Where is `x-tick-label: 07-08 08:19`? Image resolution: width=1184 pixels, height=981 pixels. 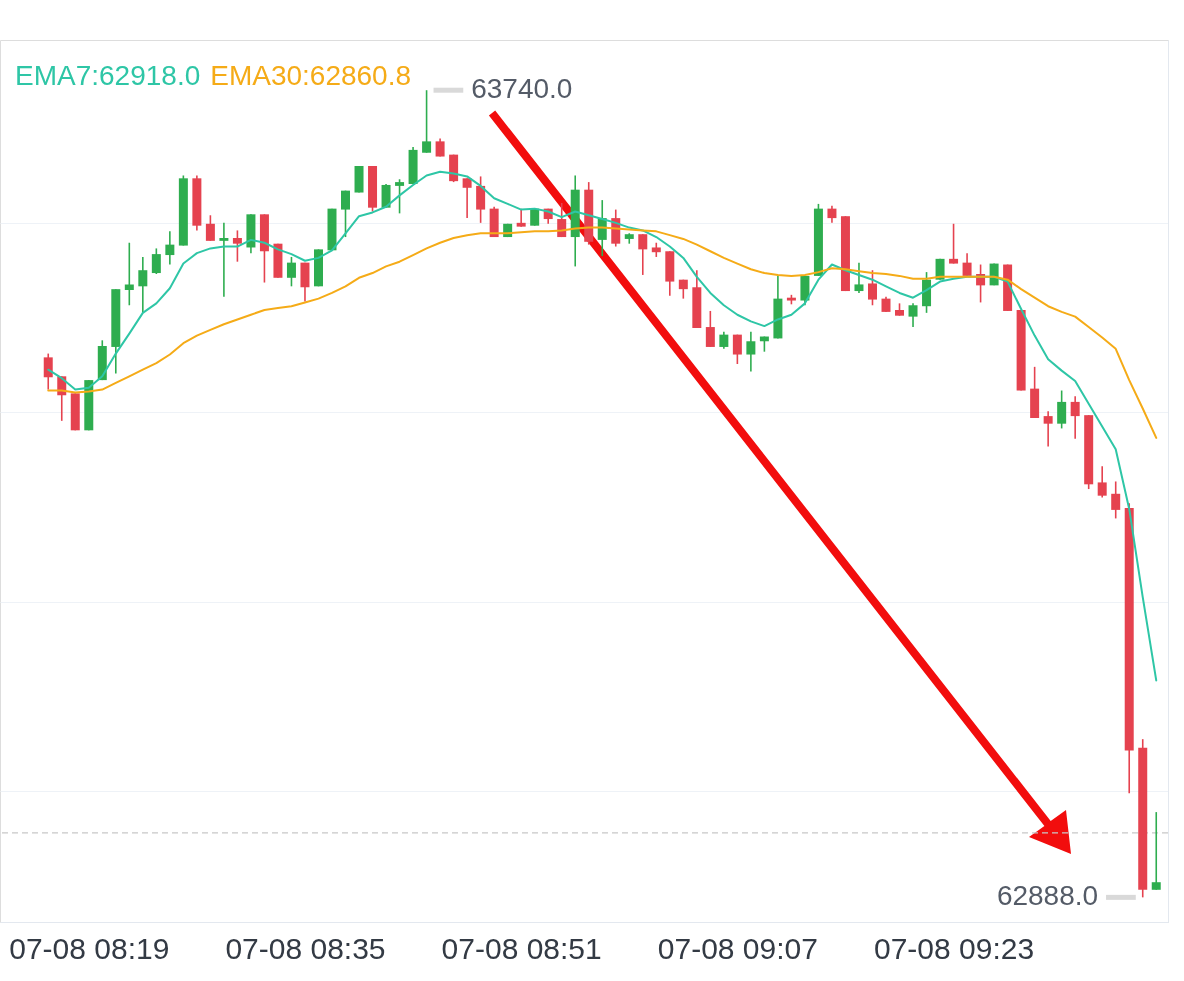 x-tick-label: 07-08 08:19 is located at coordinates (89, 948).